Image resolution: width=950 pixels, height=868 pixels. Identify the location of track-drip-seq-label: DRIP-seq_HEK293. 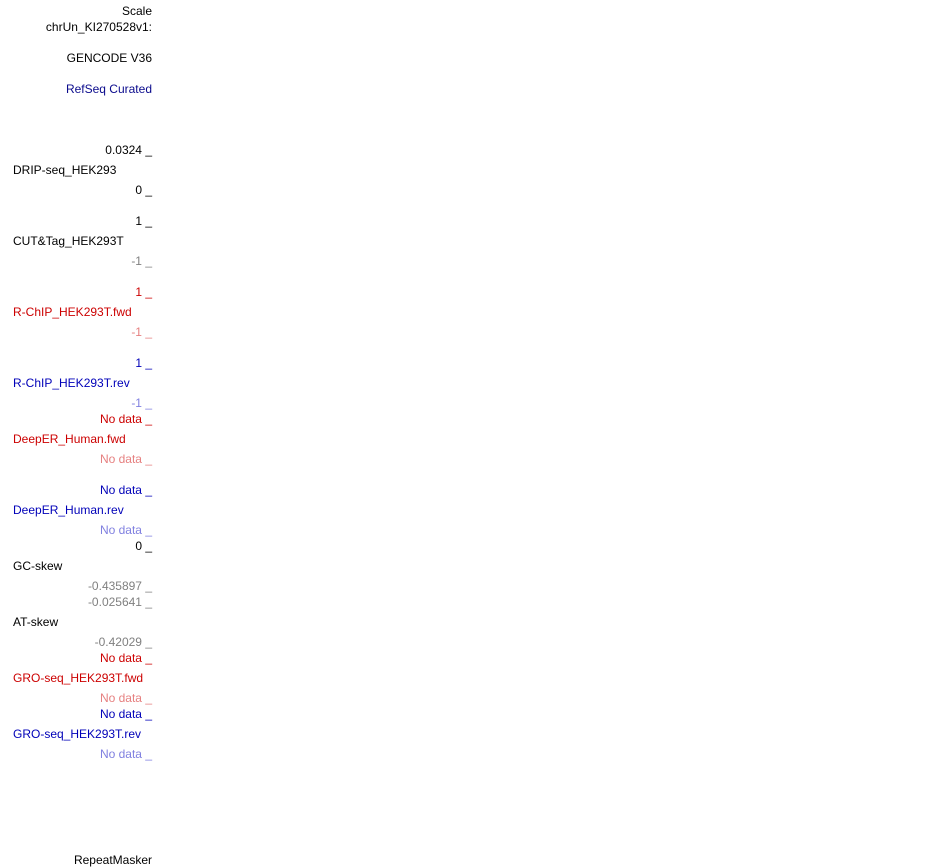
(65, 170).